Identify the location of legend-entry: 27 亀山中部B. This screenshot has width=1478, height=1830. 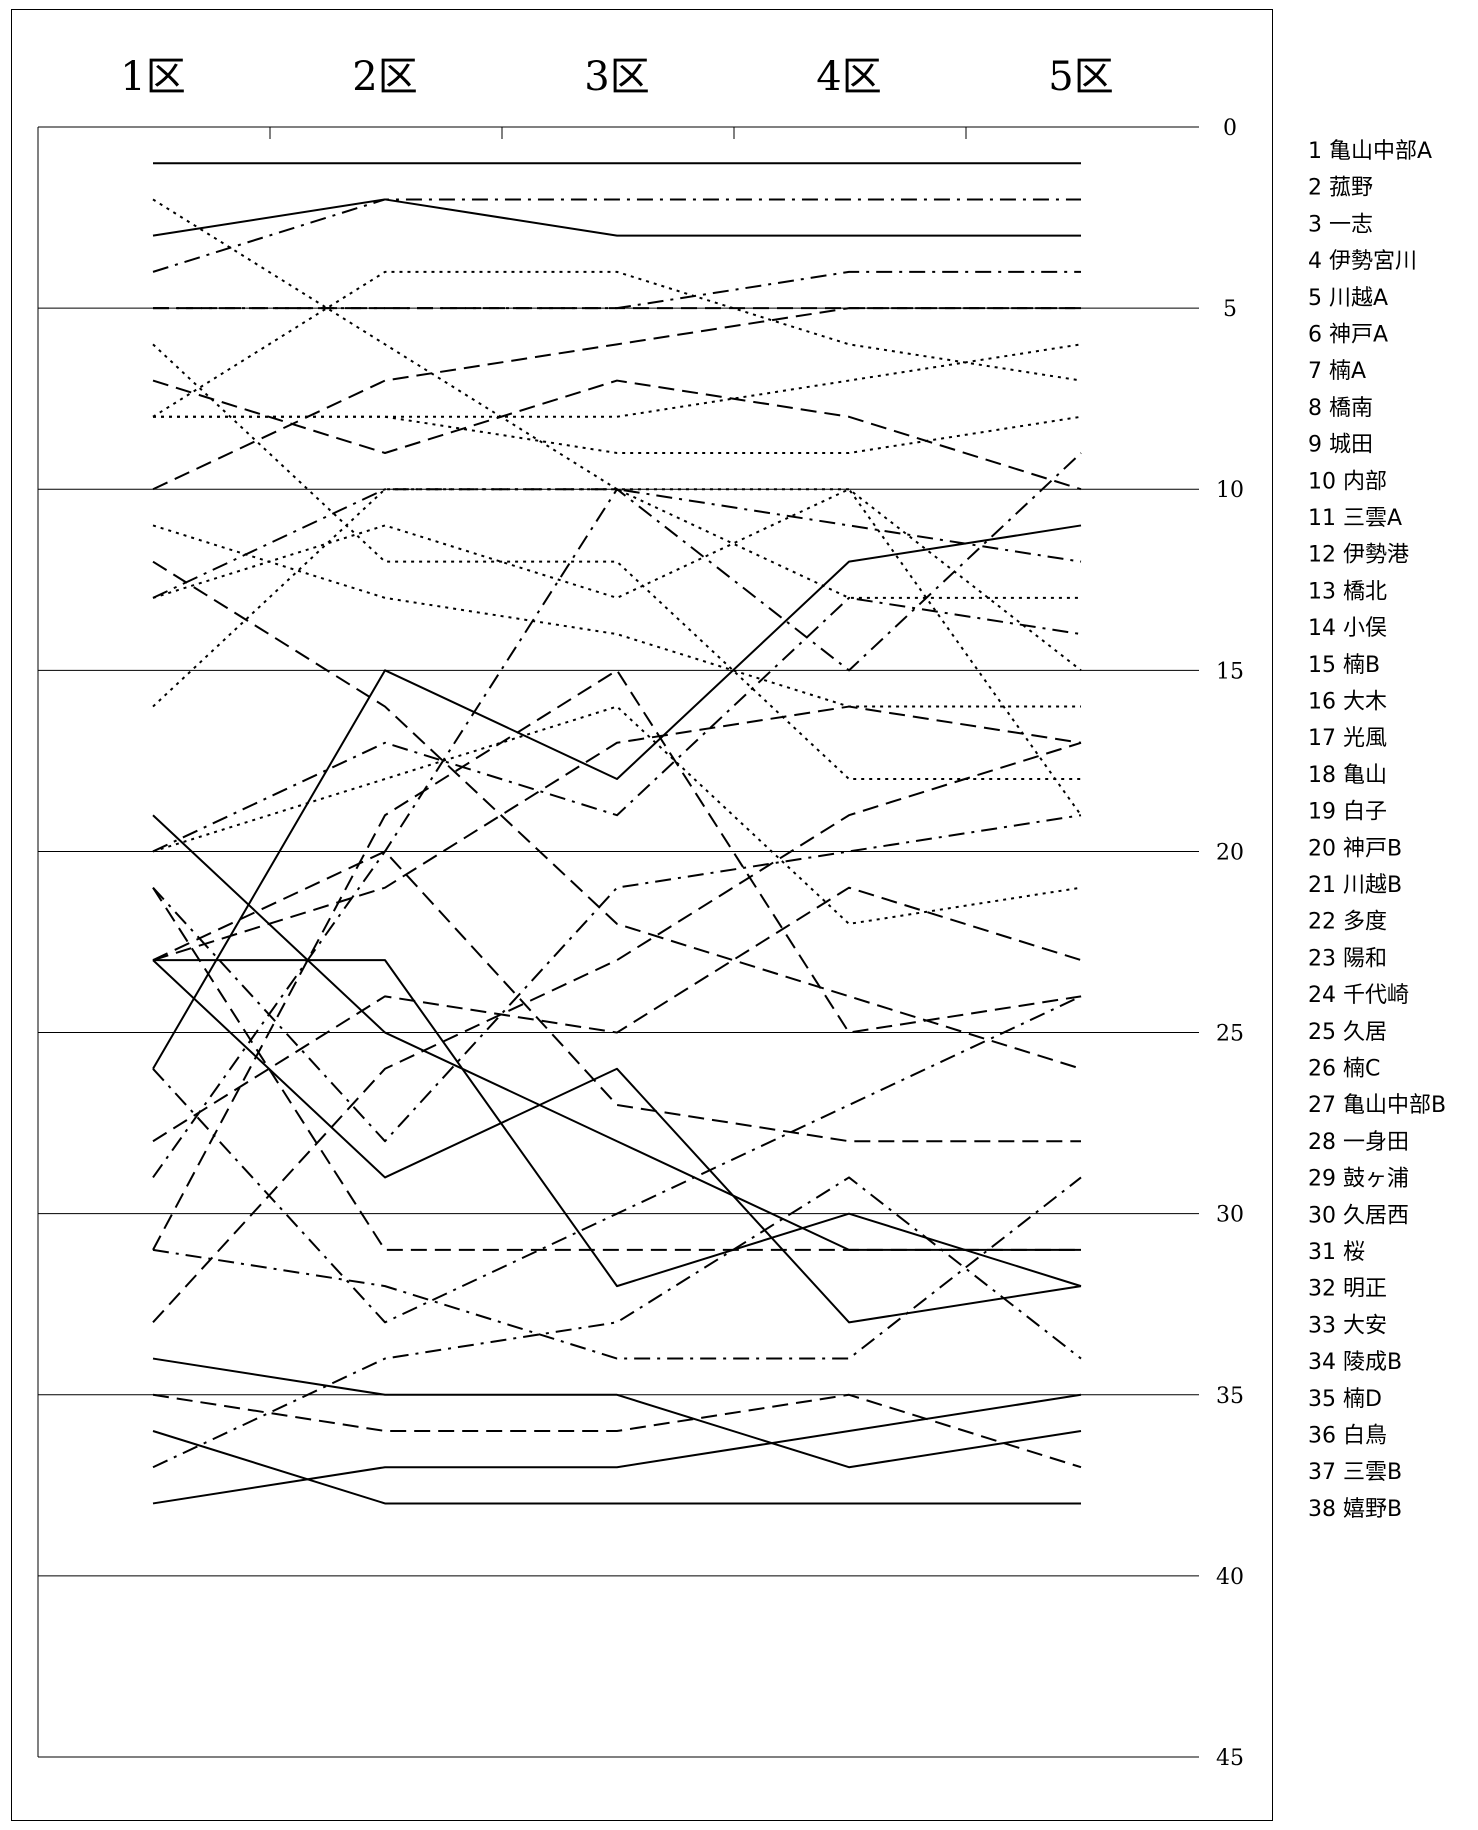
(1377, 1105).